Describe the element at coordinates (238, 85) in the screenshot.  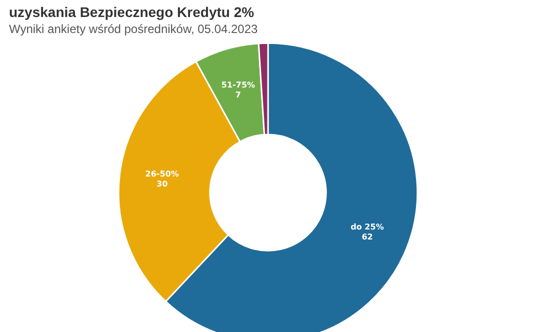
I see `slice-label: 51-75%` at that location.